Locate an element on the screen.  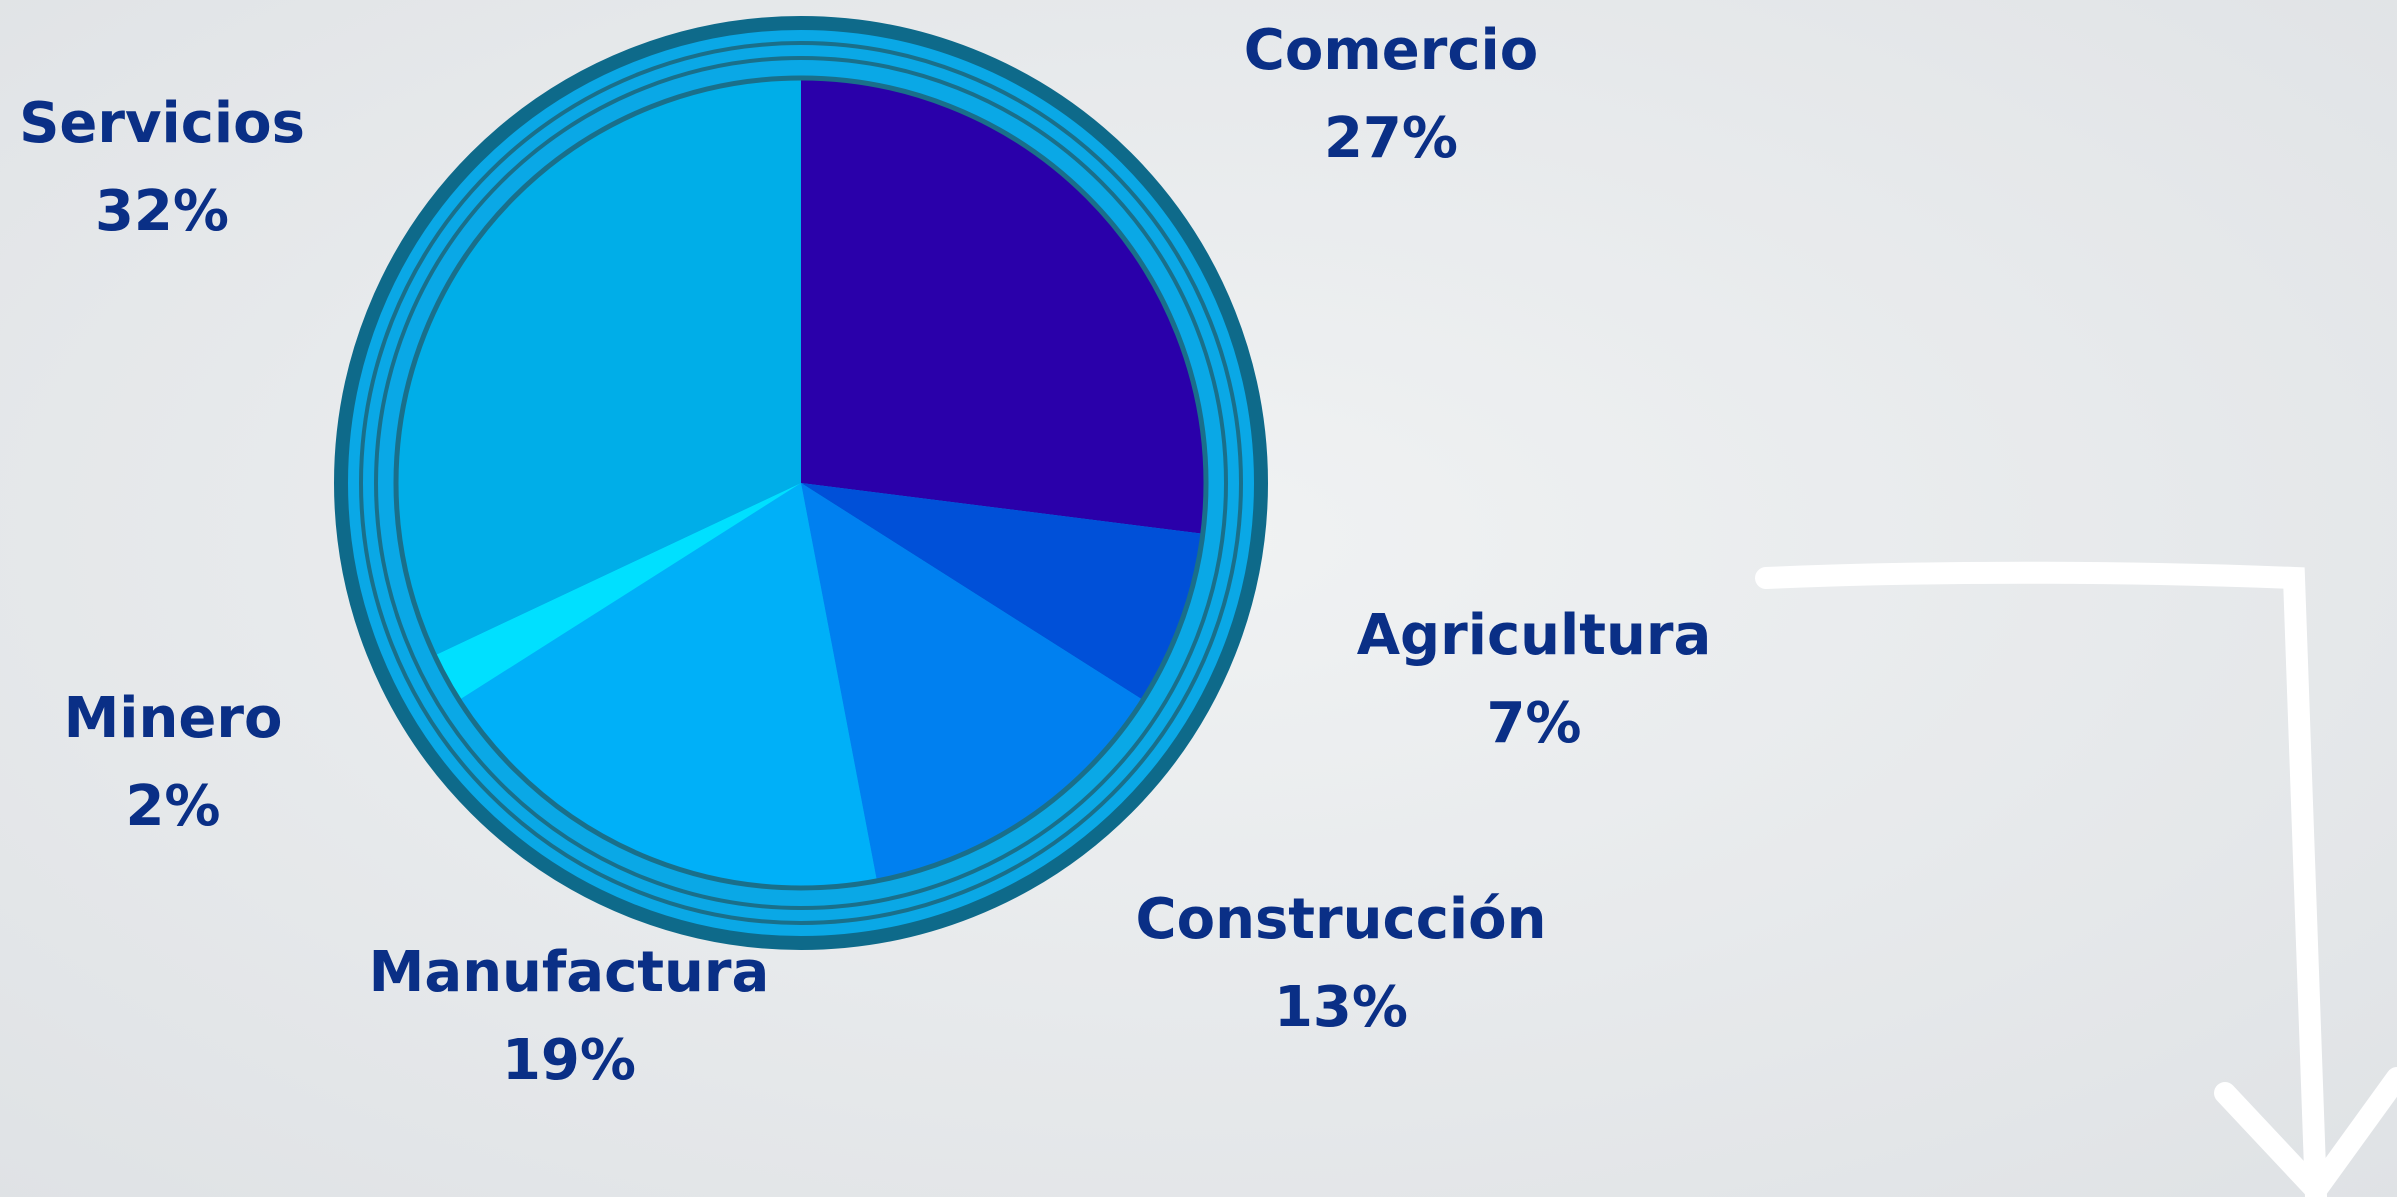
slice-label: Manufactura is located at coordinates (569, 972).